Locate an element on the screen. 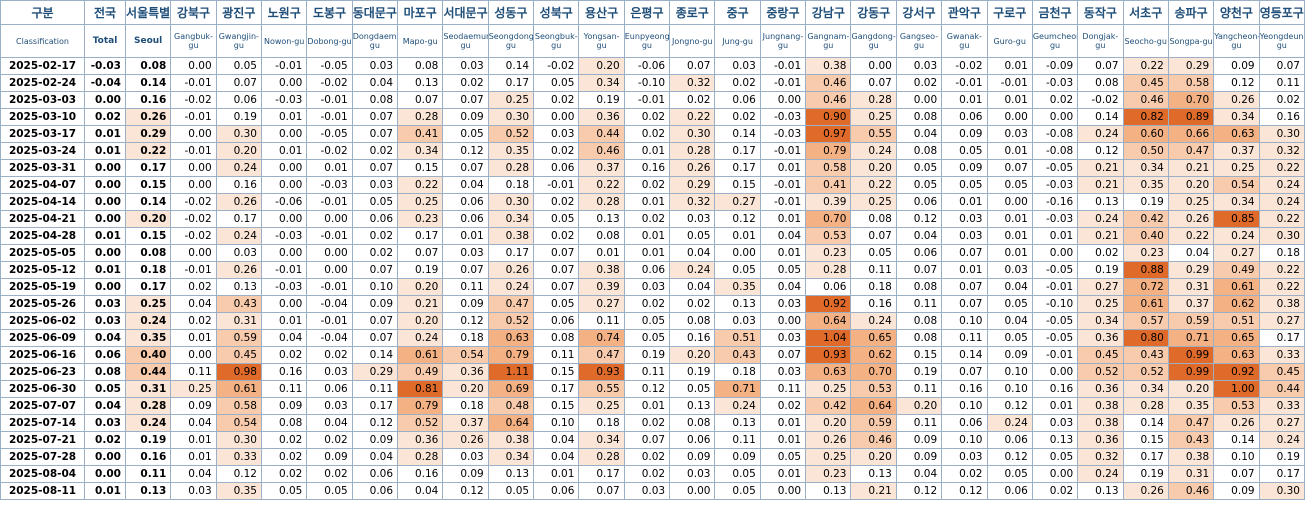 The height and width of the screenshot is (508, 1307). row-date: 2025-03-17 is located at coordinates (43, 134).